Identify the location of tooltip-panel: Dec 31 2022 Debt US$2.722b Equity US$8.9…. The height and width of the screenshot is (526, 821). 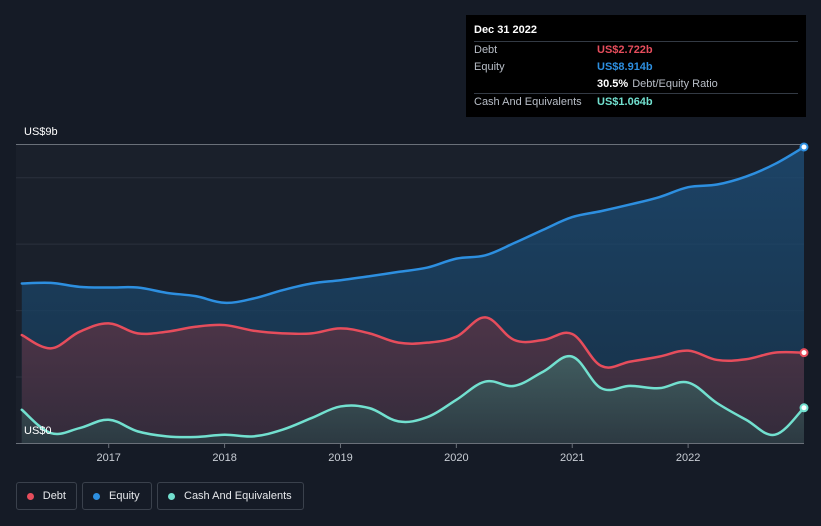
(636, 66).